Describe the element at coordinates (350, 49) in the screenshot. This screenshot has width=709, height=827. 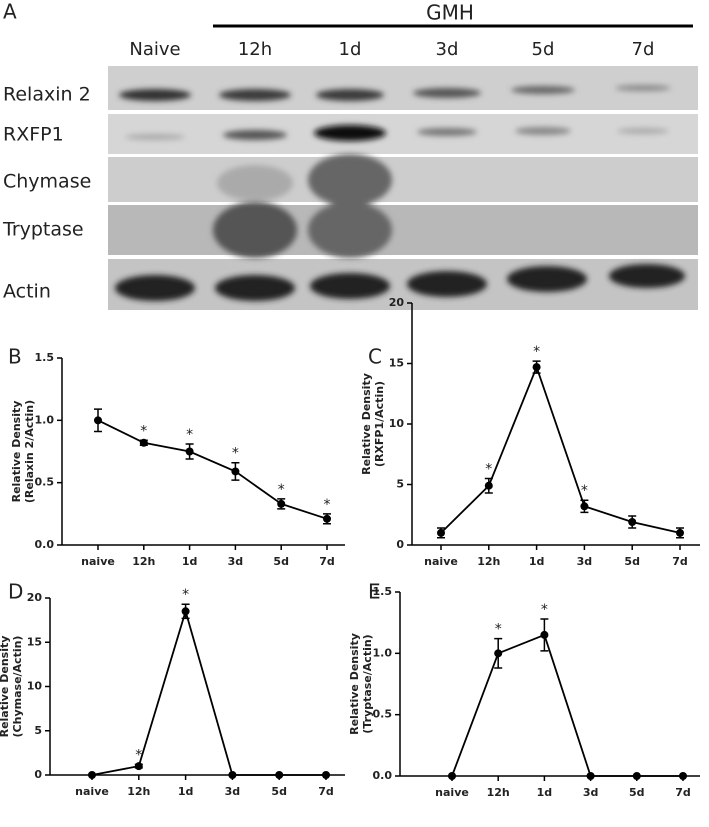
I see `lane-label: 1d` at that location.